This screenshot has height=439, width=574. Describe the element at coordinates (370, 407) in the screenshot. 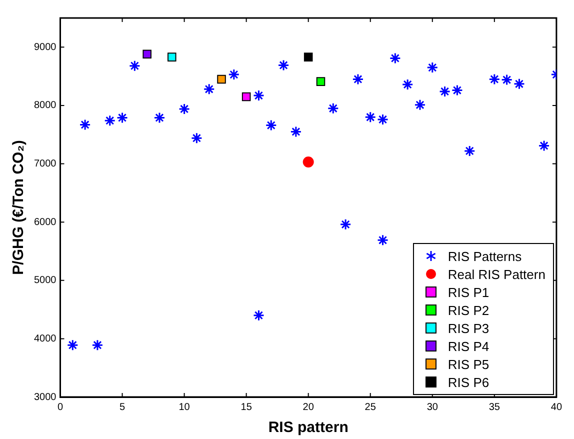

I see `x-tick-label: 25` at that location.